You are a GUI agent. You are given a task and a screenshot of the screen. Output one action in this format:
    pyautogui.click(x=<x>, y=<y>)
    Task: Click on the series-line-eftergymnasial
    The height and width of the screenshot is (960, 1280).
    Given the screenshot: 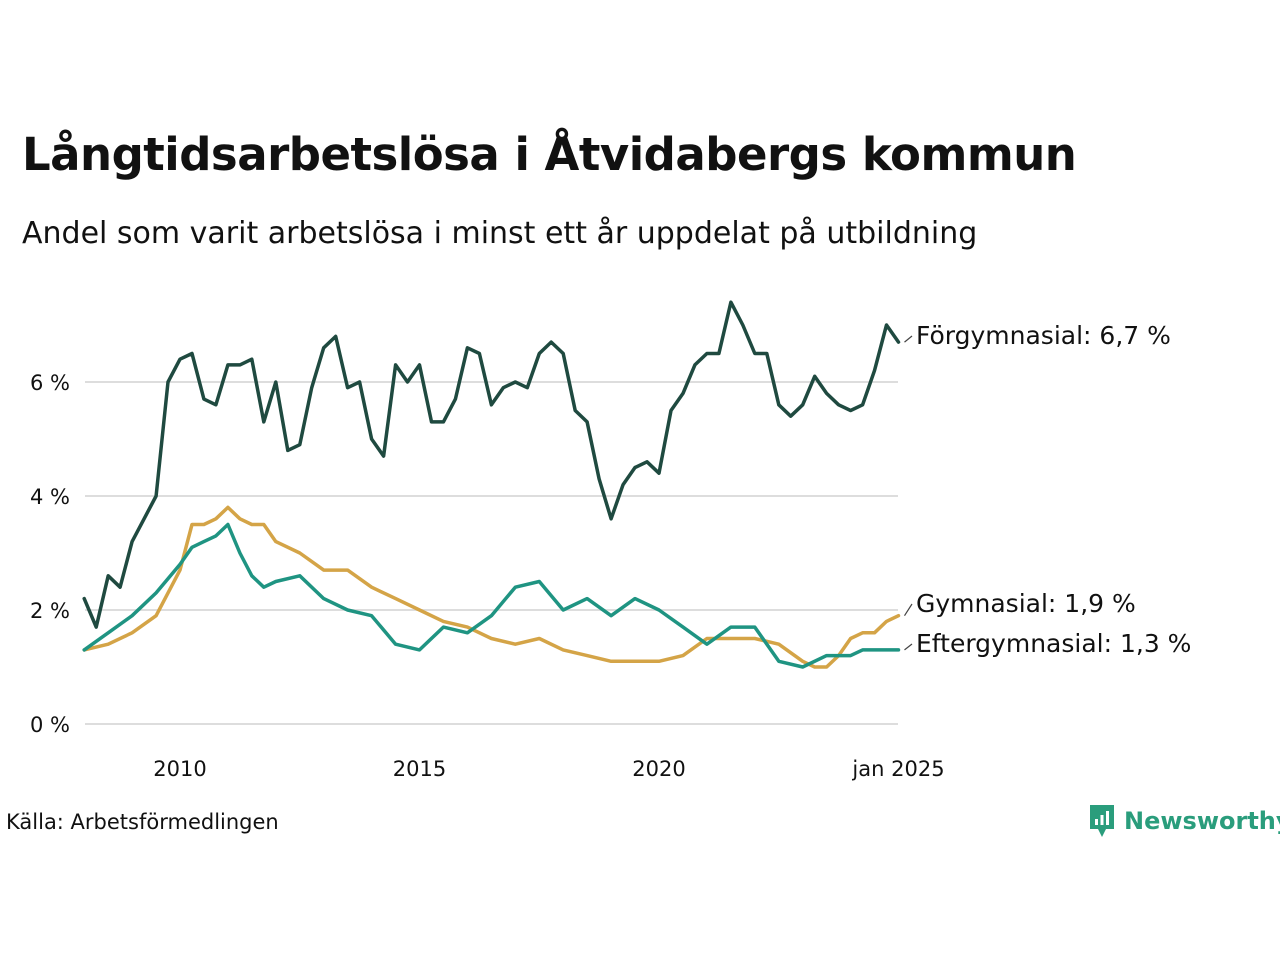 What is the action you would take?
    pyautogui.click(x=491, y=595)
    